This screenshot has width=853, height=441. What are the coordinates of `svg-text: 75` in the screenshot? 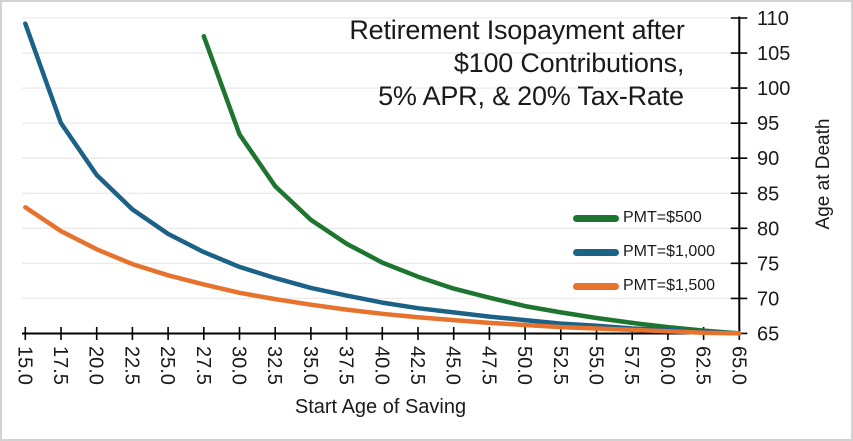 It's located at (768, 264).